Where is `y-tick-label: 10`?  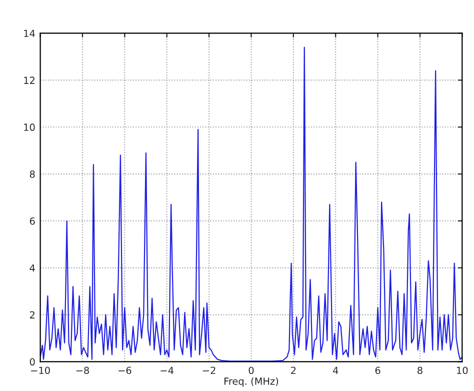 y-tick-label: 10 is located at coordinates (29, 127).